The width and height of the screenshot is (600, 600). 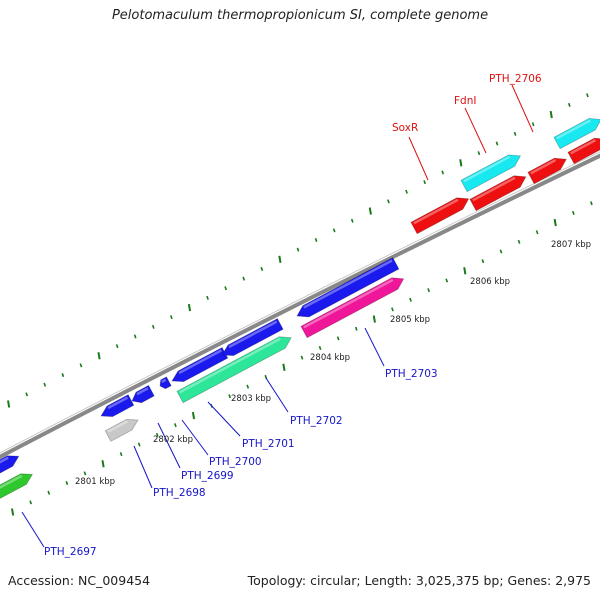 I want to click on leader-FdnI, so click(x=475, y=130).